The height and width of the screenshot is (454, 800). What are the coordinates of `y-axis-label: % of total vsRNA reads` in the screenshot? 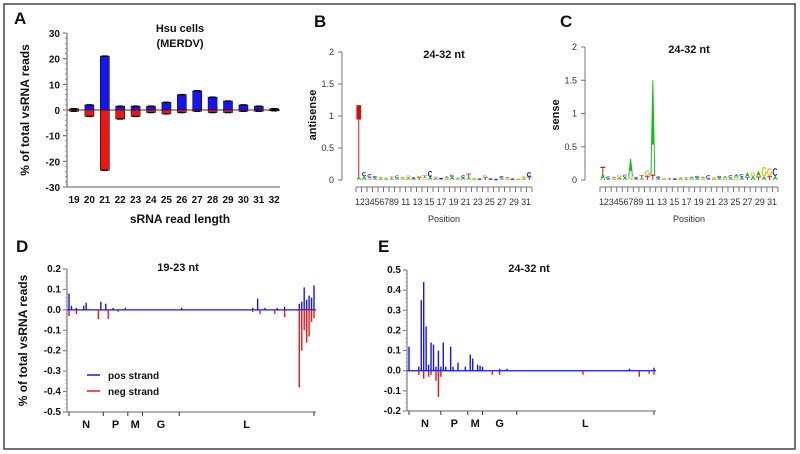 It's located at (25, 110).